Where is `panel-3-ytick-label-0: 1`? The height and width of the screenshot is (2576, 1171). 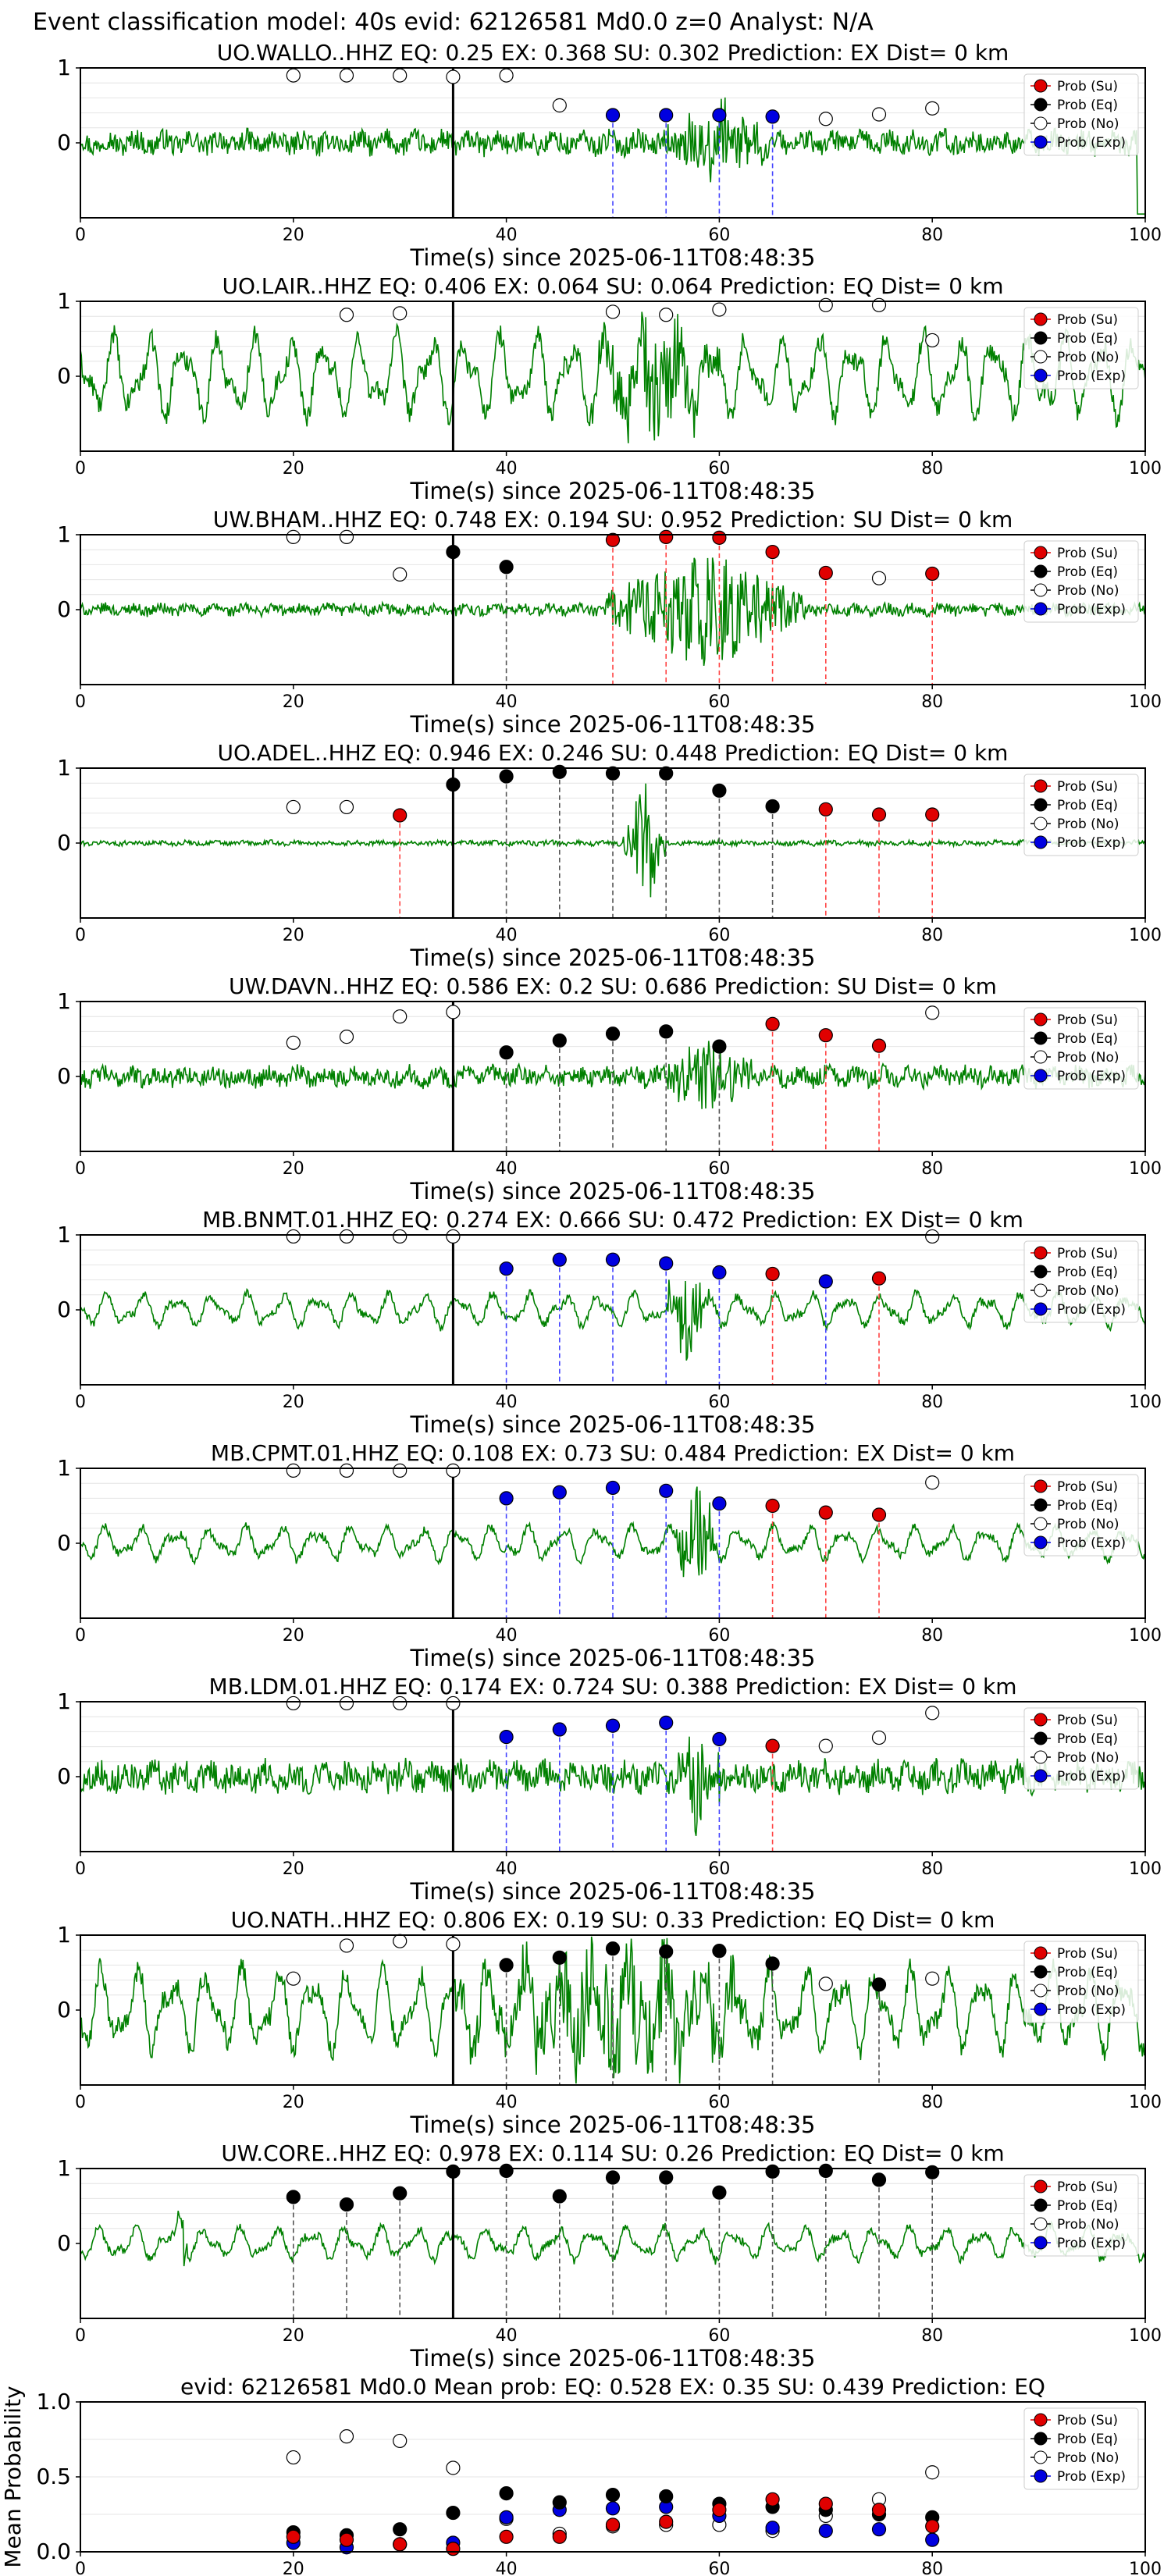 panel-3-ytick-label-0: 1 is located at coordinates (64, 534).